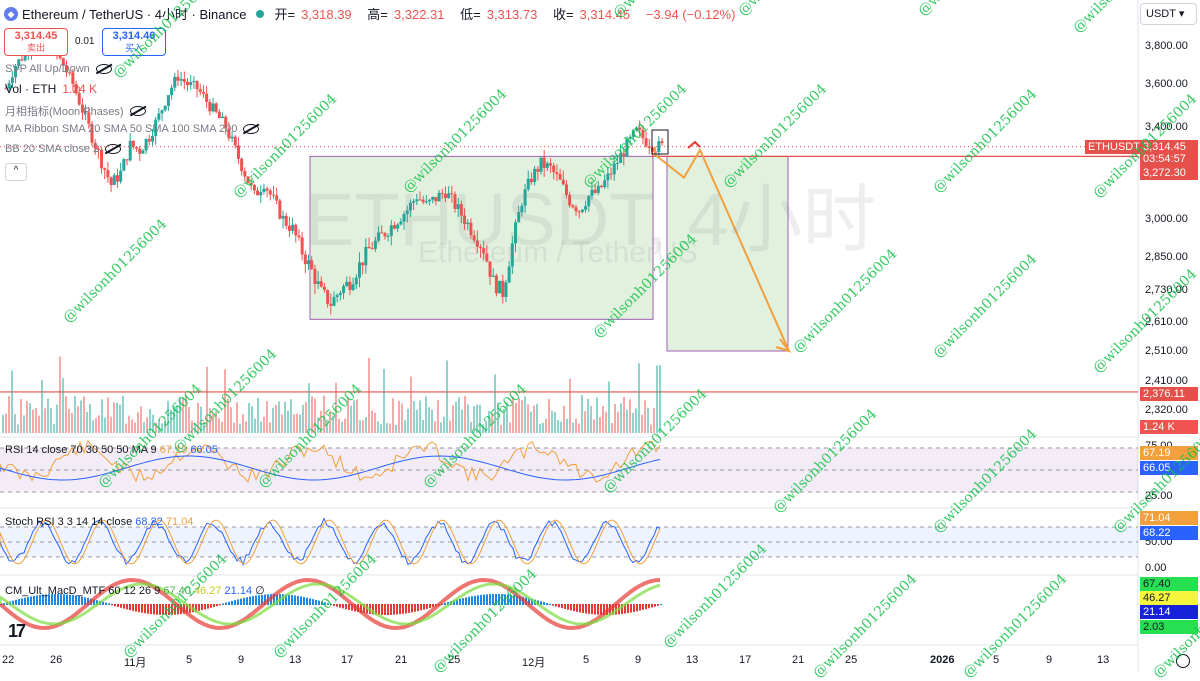 The image size is (1200, 681). I want to click on currency-selector: USDT ▾, so click(1168, 14).